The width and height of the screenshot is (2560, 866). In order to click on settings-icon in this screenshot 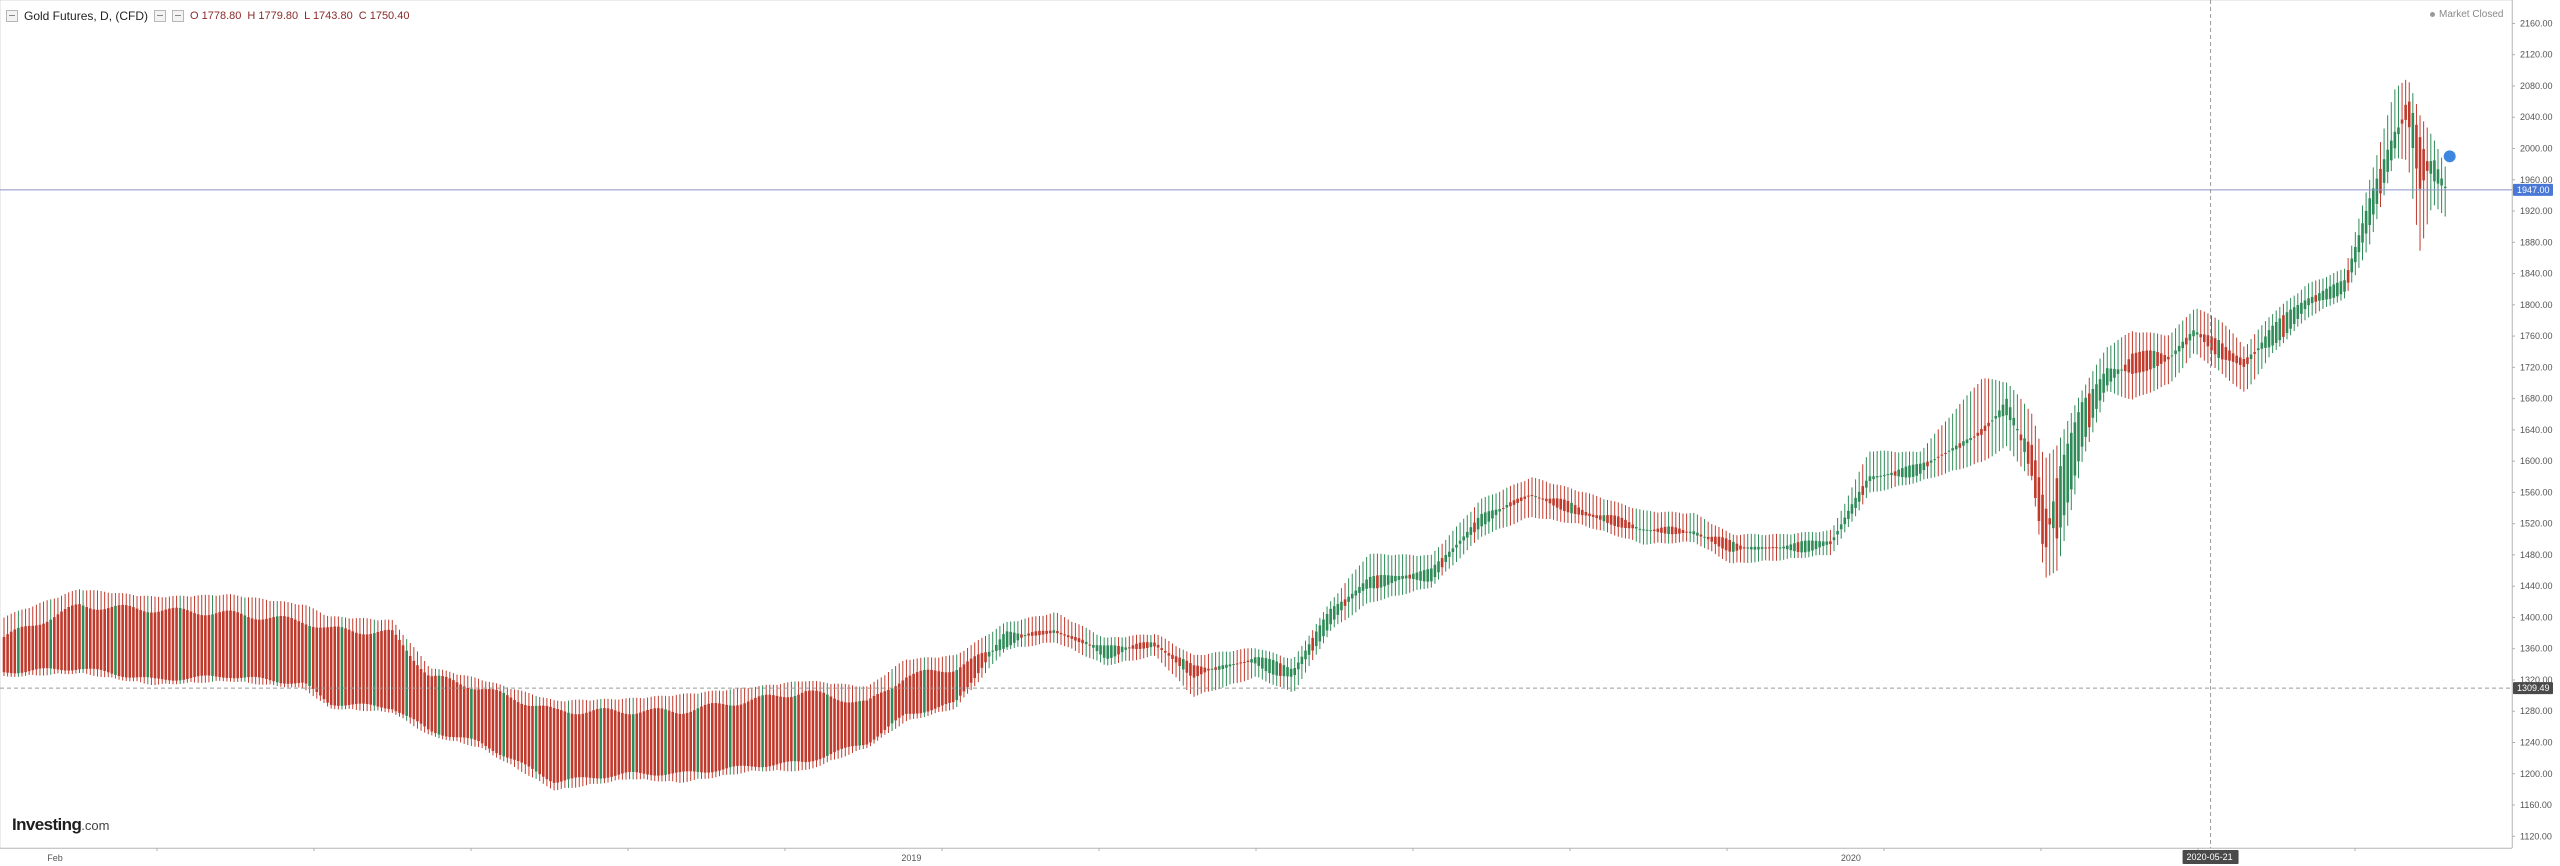, I will do `click(160, 16)`.